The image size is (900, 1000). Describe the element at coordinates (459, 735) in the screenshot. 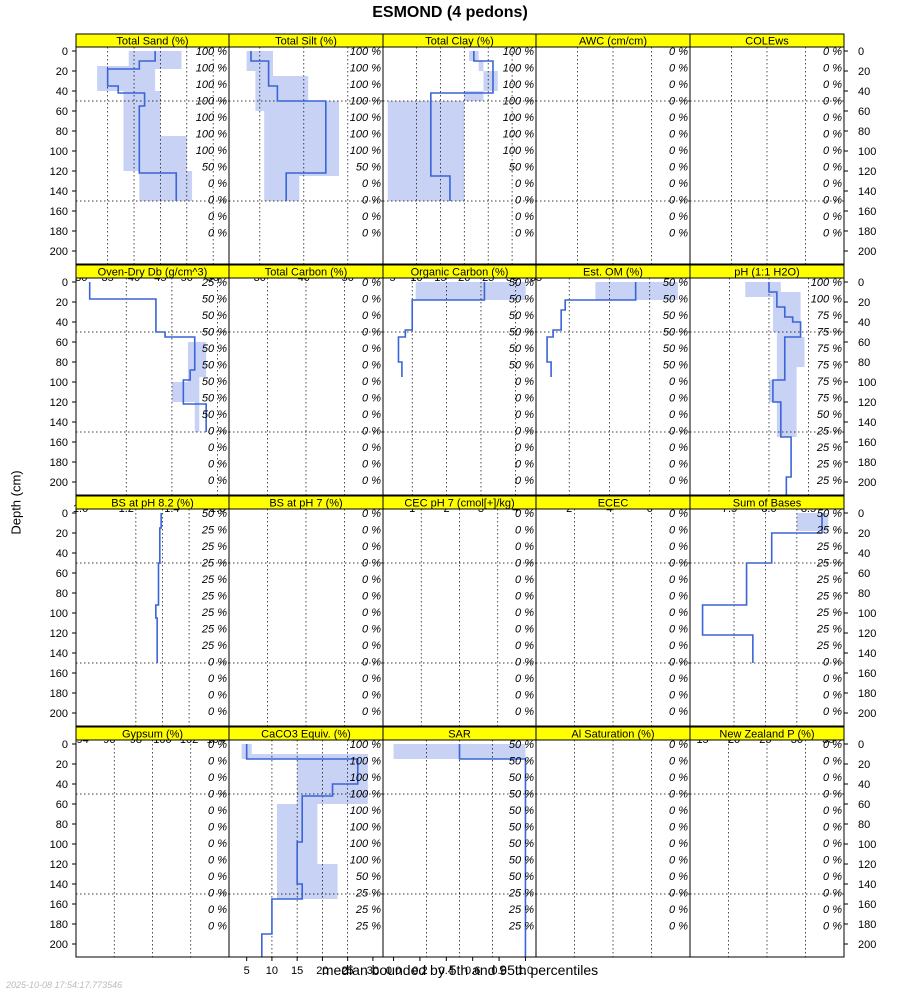

I see `panel-title: SAR` at that location.